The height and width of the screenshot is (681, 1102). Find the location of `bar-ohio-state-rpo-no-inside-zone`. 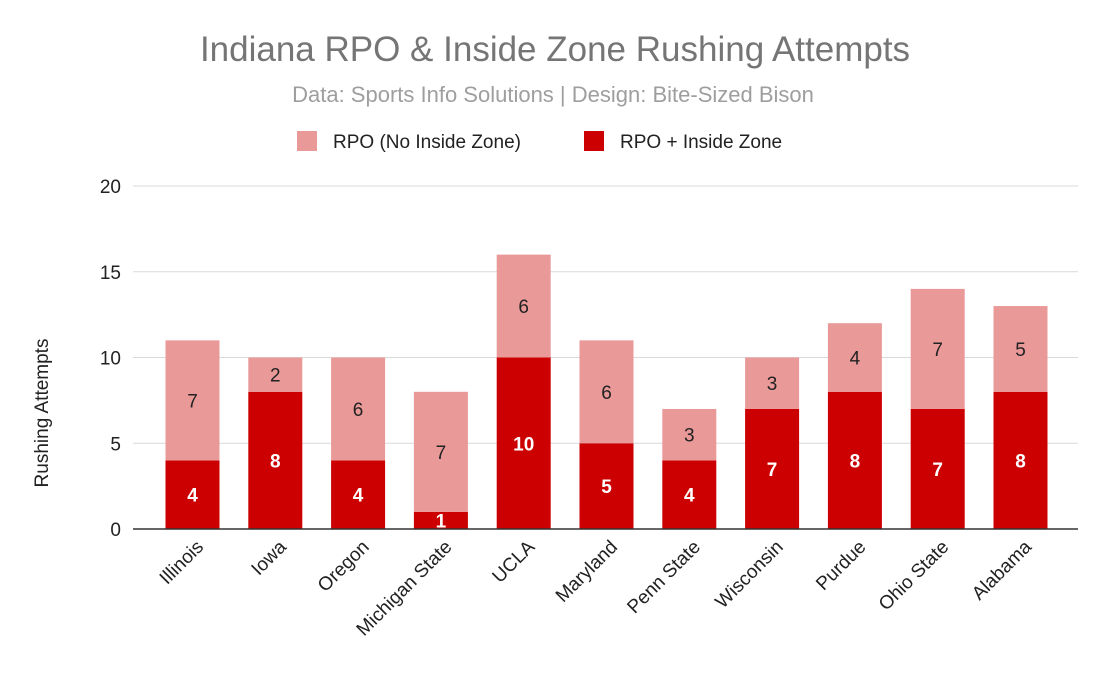

bar-ohio-state-rpo-no-inside-zone is located at coordinates (937, 348).